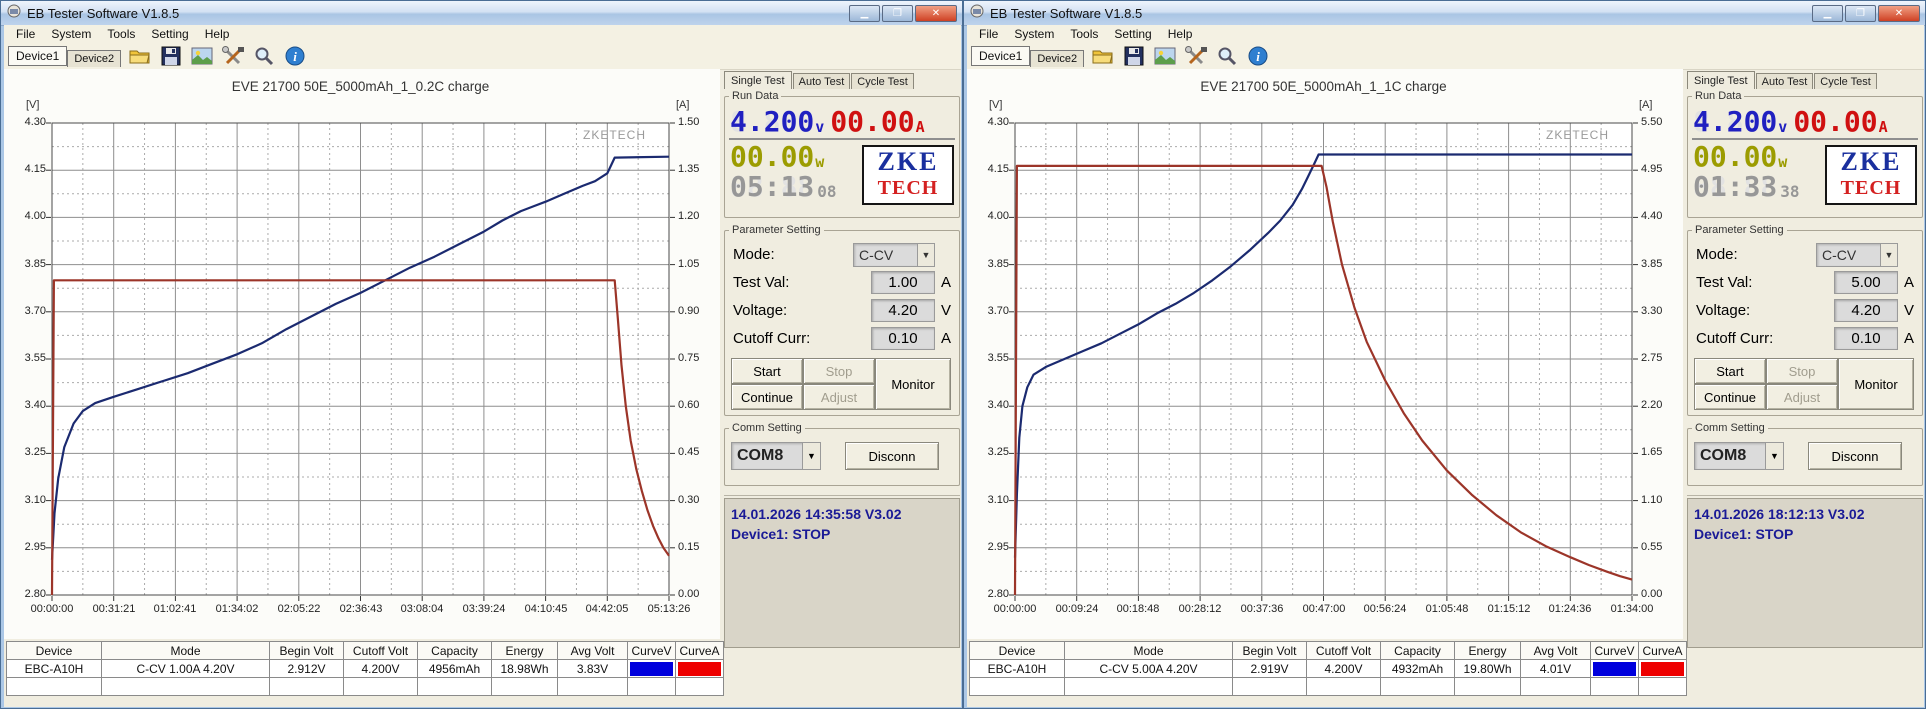  What do you see at coordinates (689, 499) in the screenshot?
I see `y-axis-right-tick-label: 0.30` at bounding box center [689, 499].